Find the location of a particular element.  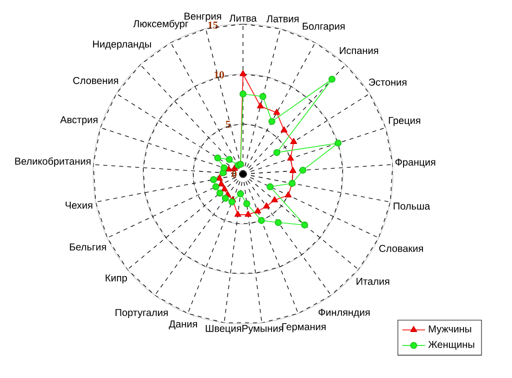

spoke-label: Словакия is located at coordinates (401, 248).